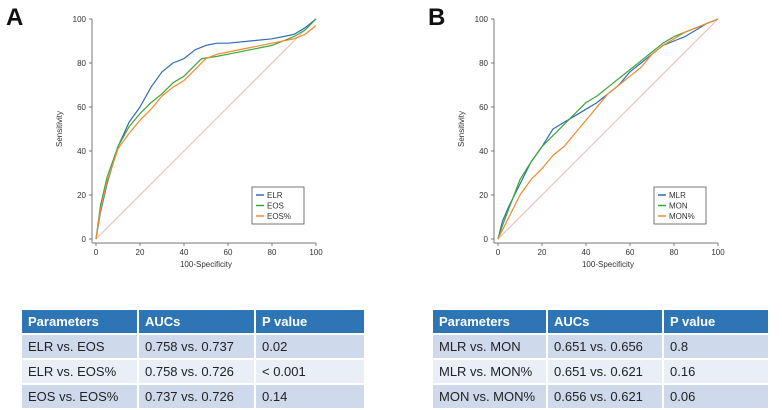 This screenshot has height=410, width=782. I want to click on cell-p-value: 0.06, so click(715, 395).